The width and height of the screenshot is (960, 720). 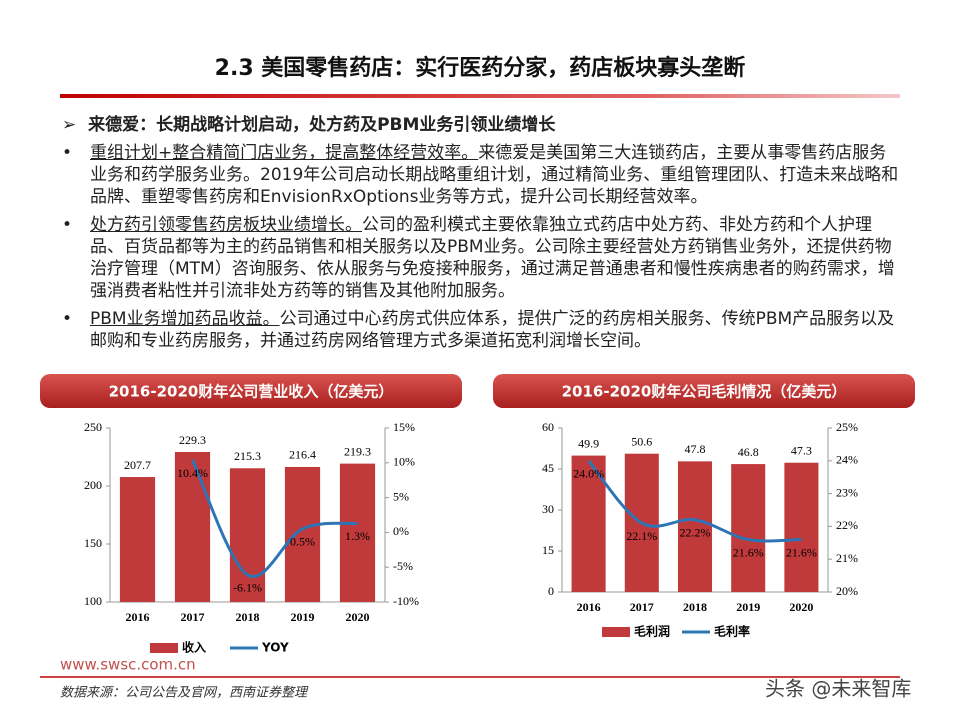 What do you see at coordinates (548, 550) in the screenshot?
I see `y-tick-label: 15` at bounding box center [548, 550].